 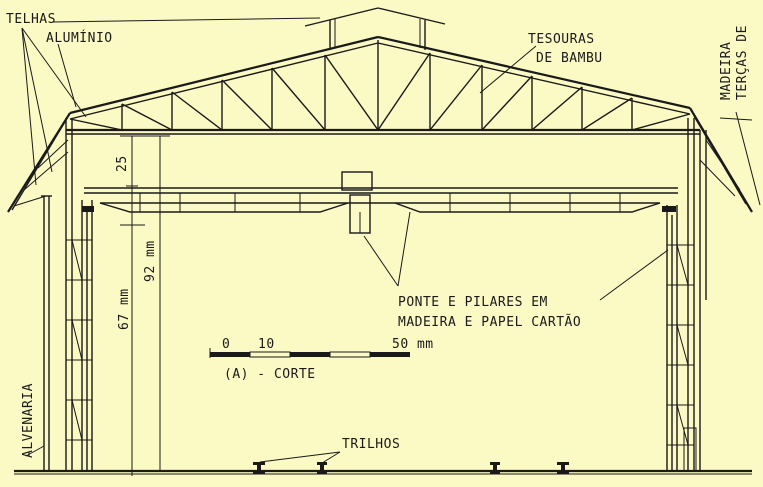 I want to click on ground-line, so click(x=383, y=472).